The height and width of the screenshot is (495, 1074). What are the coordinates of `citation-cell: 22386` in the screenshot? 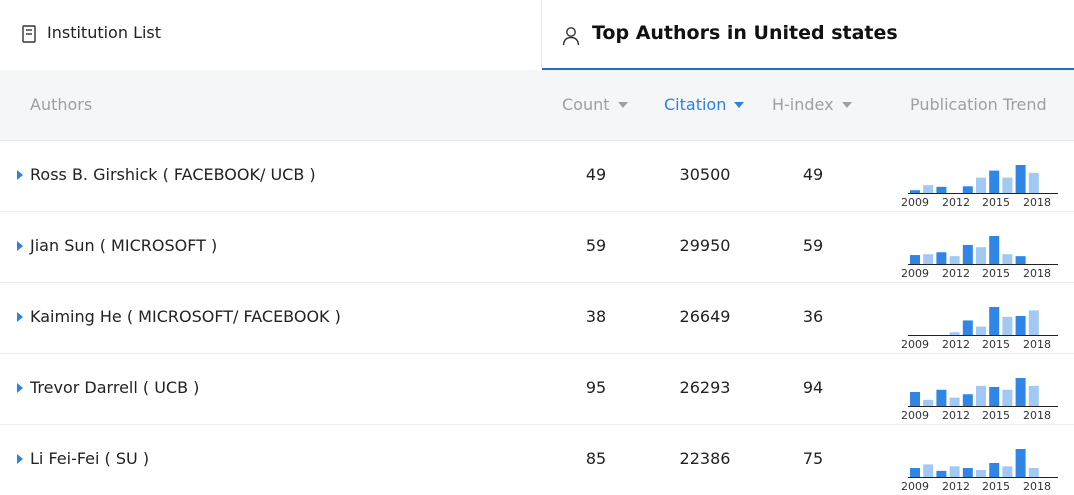 It's located at (705, 458).